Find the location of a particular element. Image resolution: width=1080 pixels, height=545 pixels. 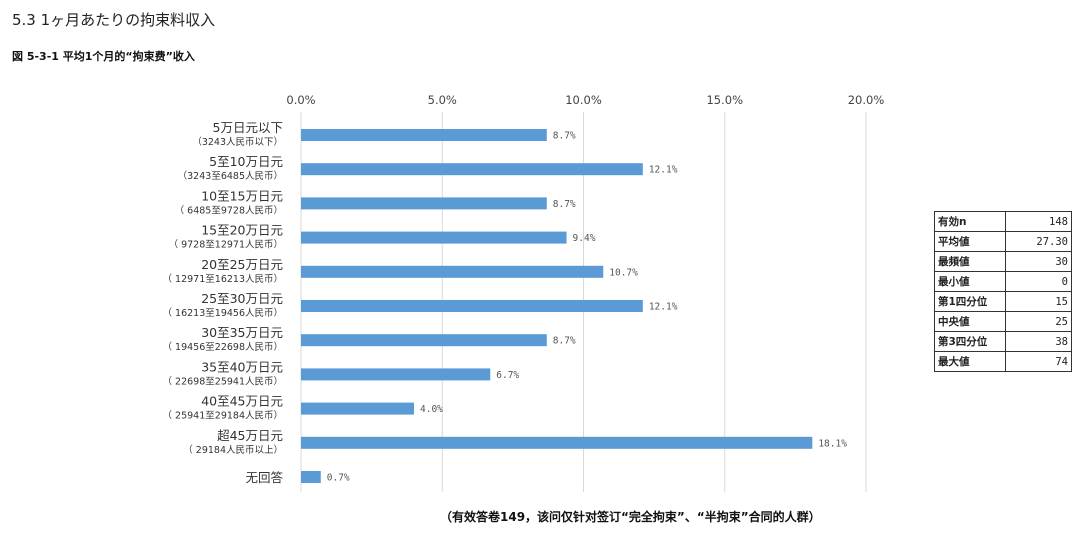

stats-label: 最大値 is located at coordinates (970, 361).